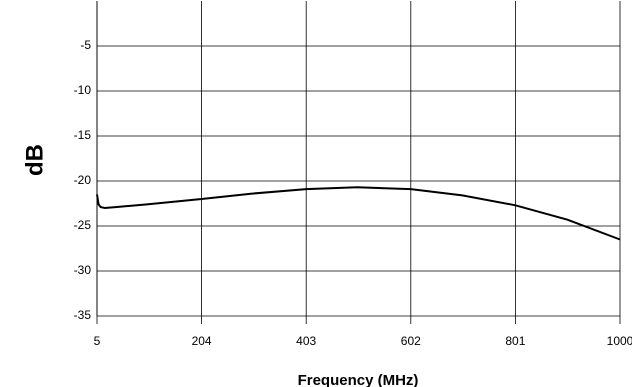 This screenshot has width=632, height=387. Describe the element at coordinates (83, 135) in the screenshot. I see `y-tick-label: -15` at that location.